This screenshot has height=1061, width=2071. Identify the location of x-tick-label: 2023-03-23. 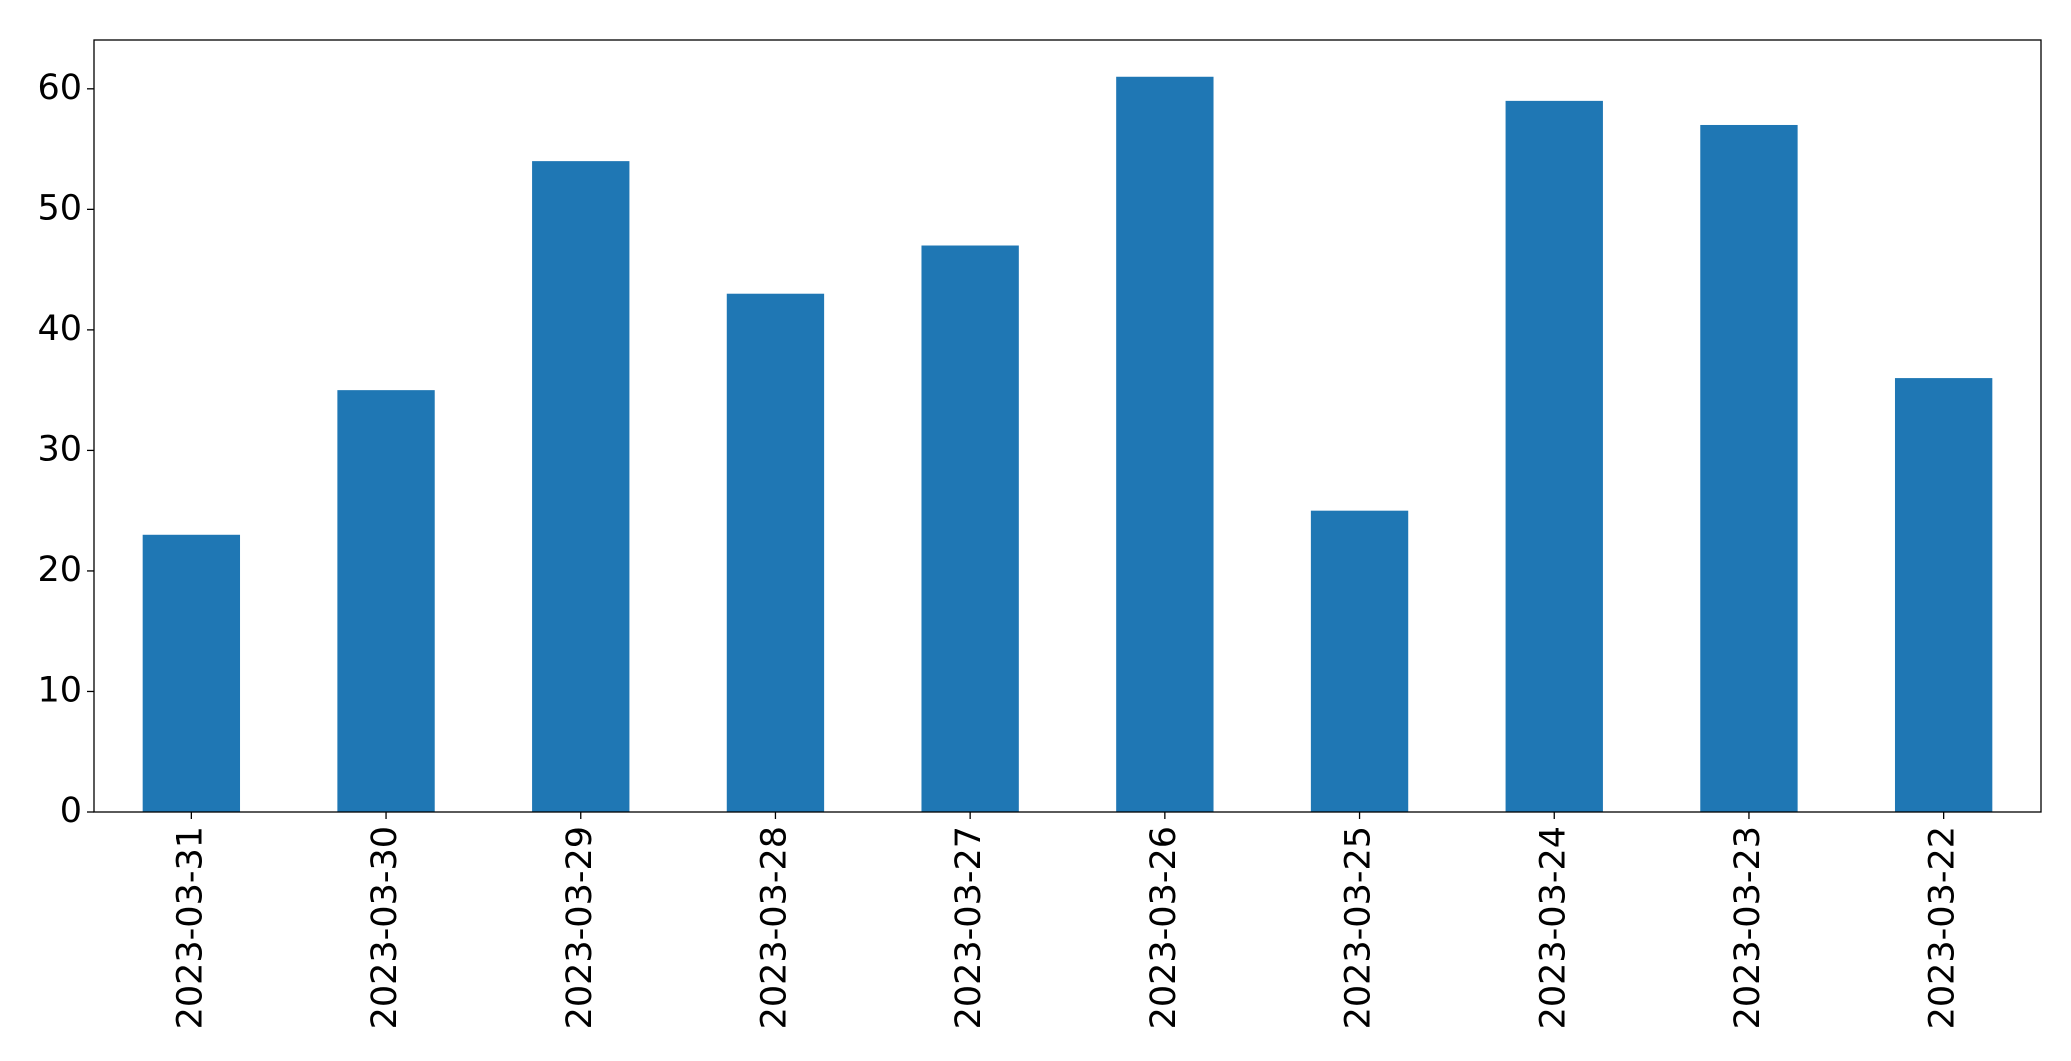
(1748, 927).